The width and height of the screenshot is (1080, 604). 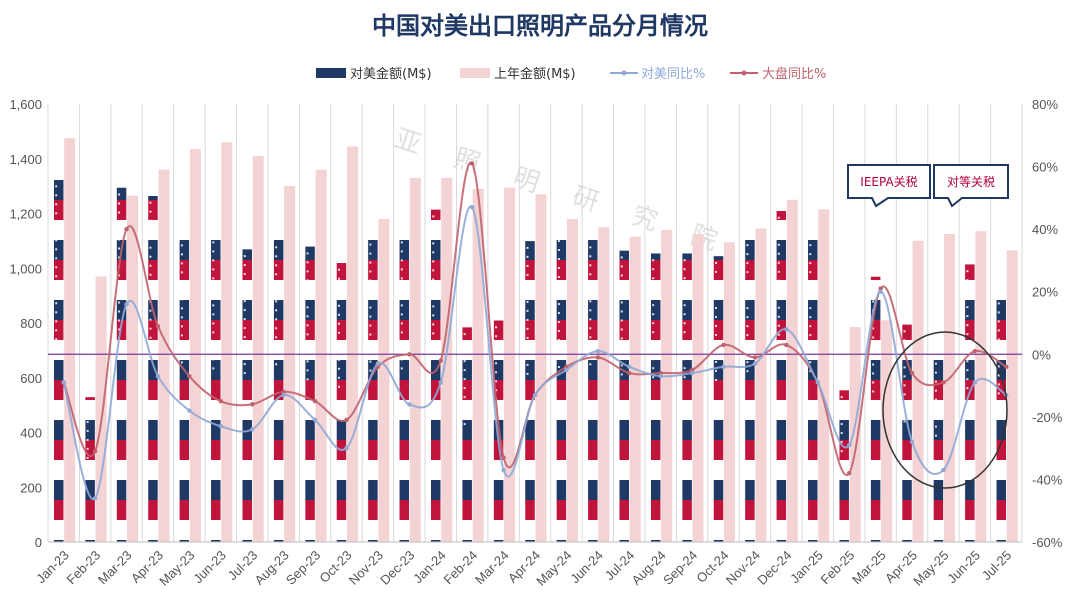 I want to click on legend-item-prev-year: 上年金额(M$), so click(x=518, y=74).